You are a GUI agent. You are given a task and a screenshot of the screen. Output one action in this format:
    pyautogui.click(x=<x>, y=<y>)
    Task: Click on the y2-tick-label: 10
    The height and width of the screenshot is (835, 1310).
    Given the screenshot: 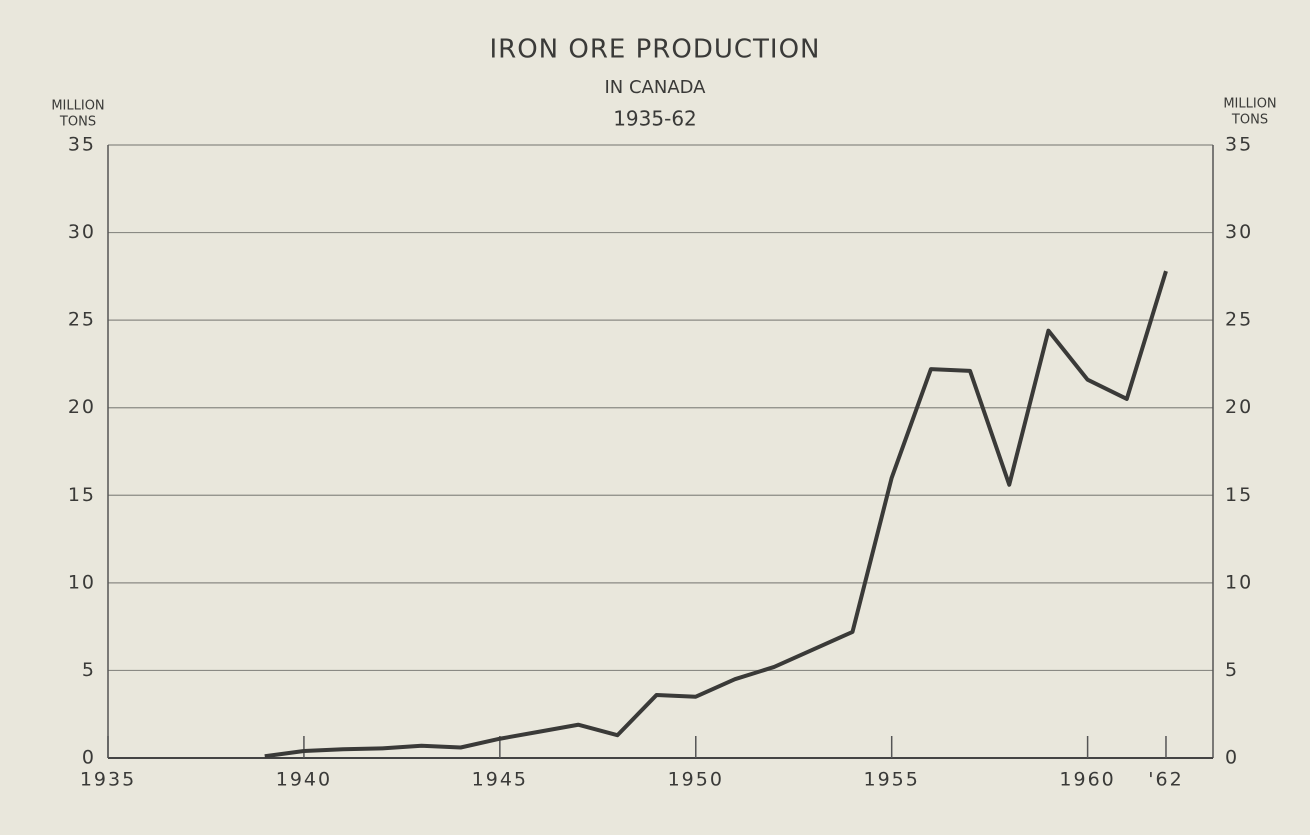 What is the action you would take?
    pyautogui.click(x=1239, y=582)
    